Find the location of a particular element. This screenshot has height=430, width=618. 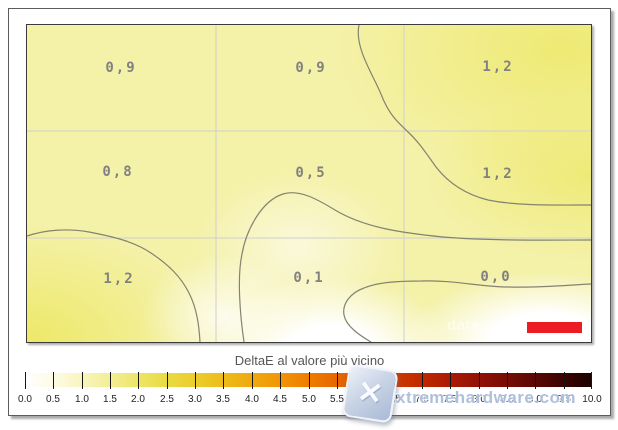

colorbar-tick-label: 7.0 is located at coordinates (422, 399).